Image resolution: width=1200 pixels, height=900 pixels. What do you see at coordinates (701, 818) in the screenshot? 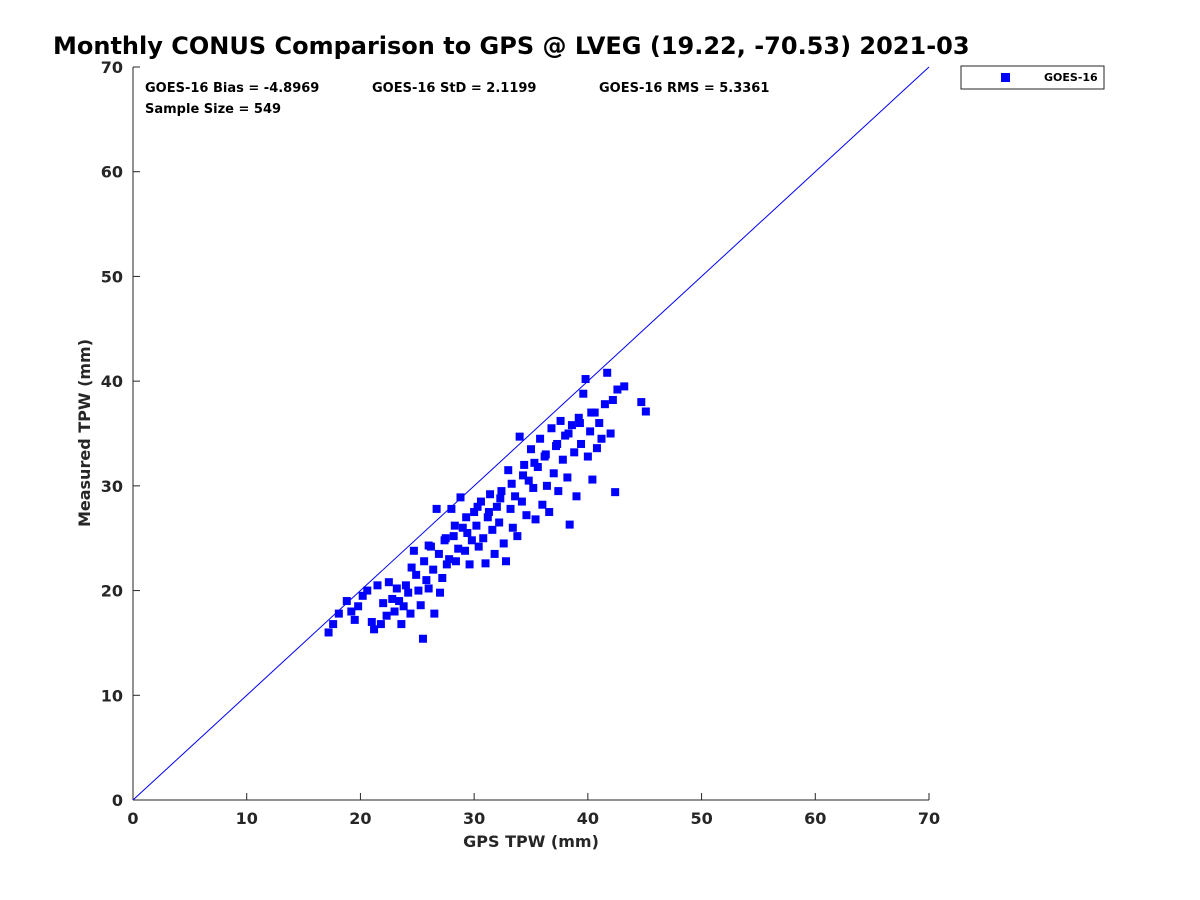
I see `x-tick-label: 50` at bounding box center [701, 818].